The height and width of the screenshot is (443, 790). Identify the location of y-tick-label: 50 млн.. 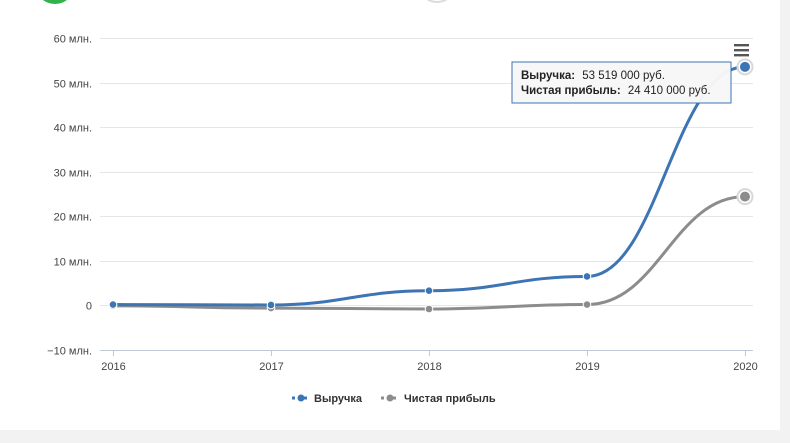
(73, 85).